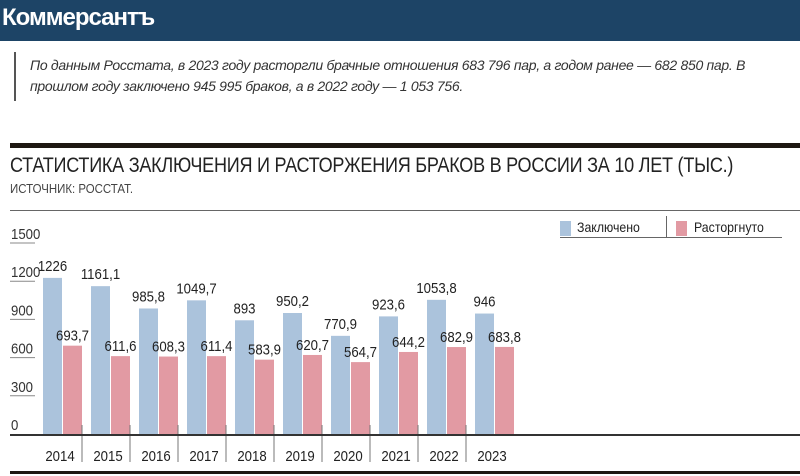 This screenshot has width=800, height=476. Describe the element at coordinates (456, 336) in the screenshot. I see `data-label: 682,9` at that location.